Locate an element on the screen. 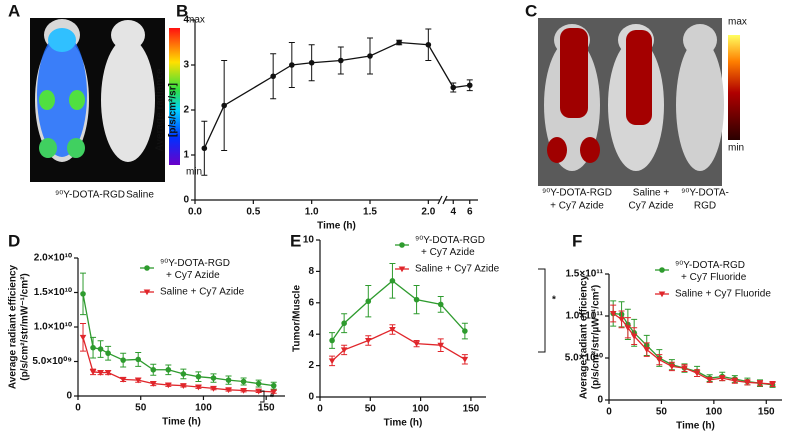 Image resolution: width=797 pixels, height=444 pixels. y-tick-label: 1 is located at coordinates (186, 155).